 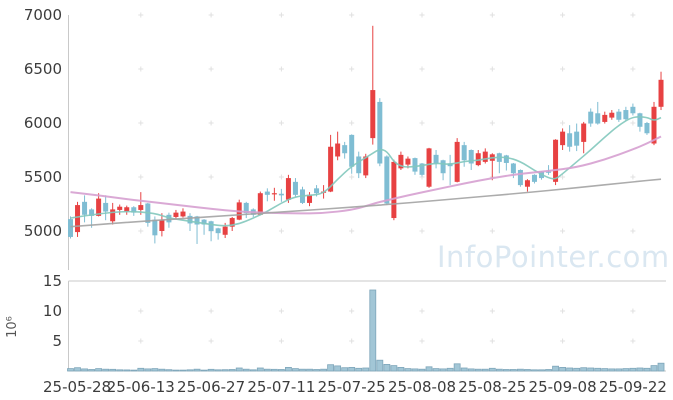 I want to click on ma-long-line, so click(x=366, y=203).